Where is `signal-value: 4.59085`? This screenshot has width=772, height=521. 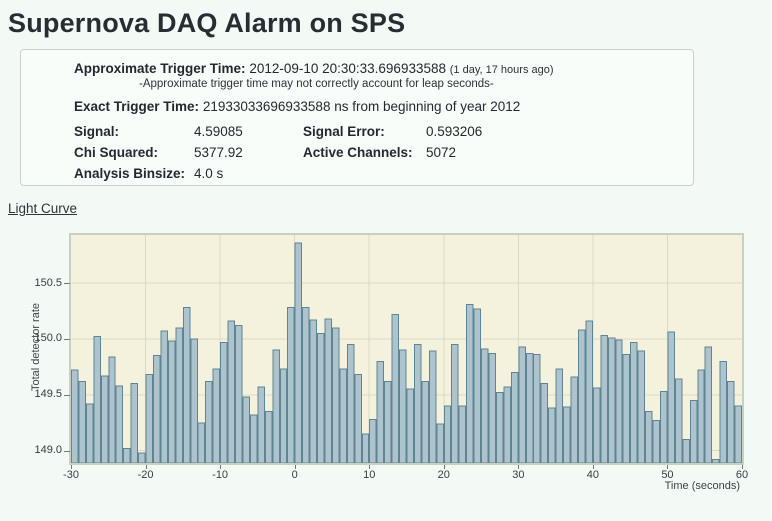 signal-value: 4.59085 is located at coordinates (218, 131).